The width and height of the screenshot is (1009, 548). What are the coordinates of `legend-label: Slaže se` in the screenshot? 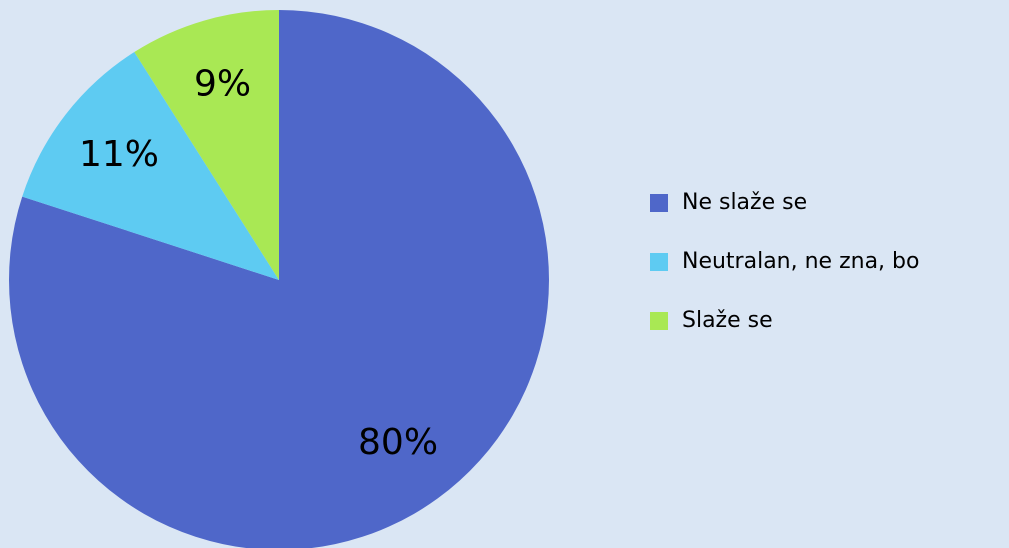 It's located at (727, 320).